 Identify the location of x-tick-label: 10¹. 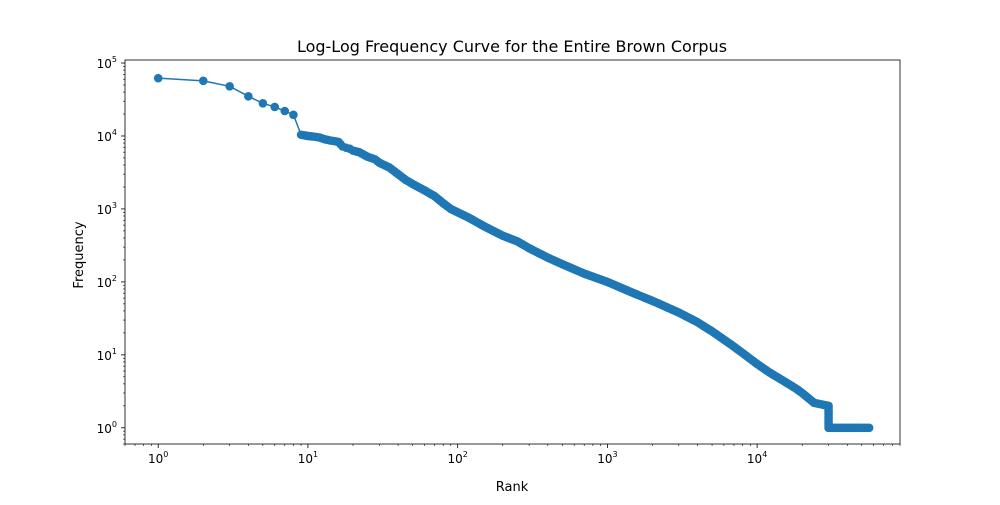
(308, 458).